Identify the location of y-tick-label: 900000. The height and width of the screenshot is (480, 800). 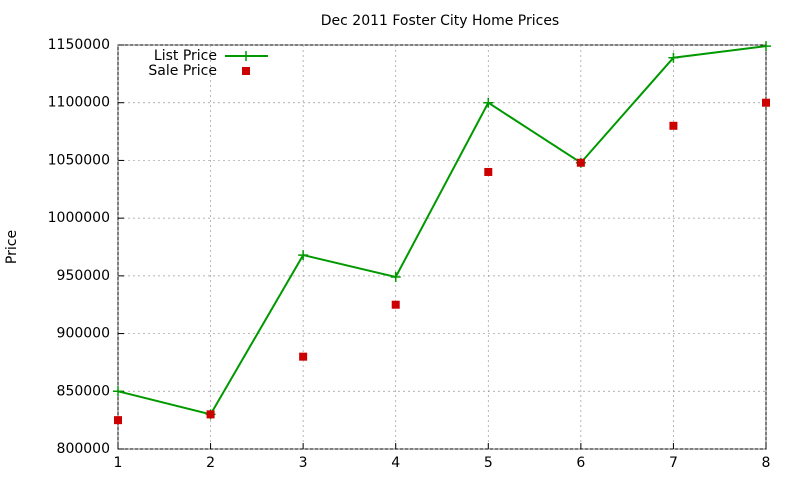
(83, 334).